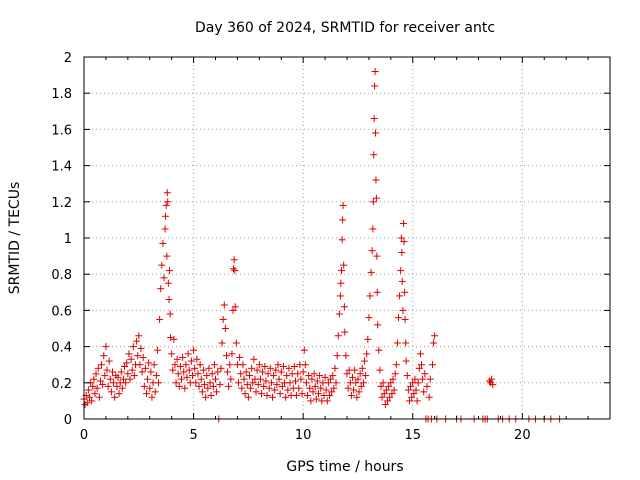 This screenshot has width=640, height=480. Describe the element at coordinates (68, 420) in the screenshot. I see `y-tick-label: 0` at that location.